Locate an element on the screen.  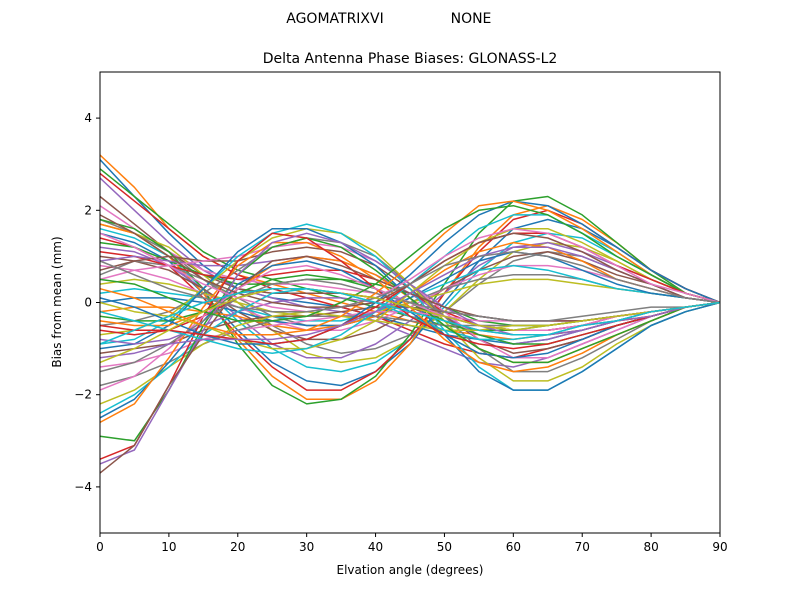
x-tick-label: 0 is located at coordinates (100, 547).